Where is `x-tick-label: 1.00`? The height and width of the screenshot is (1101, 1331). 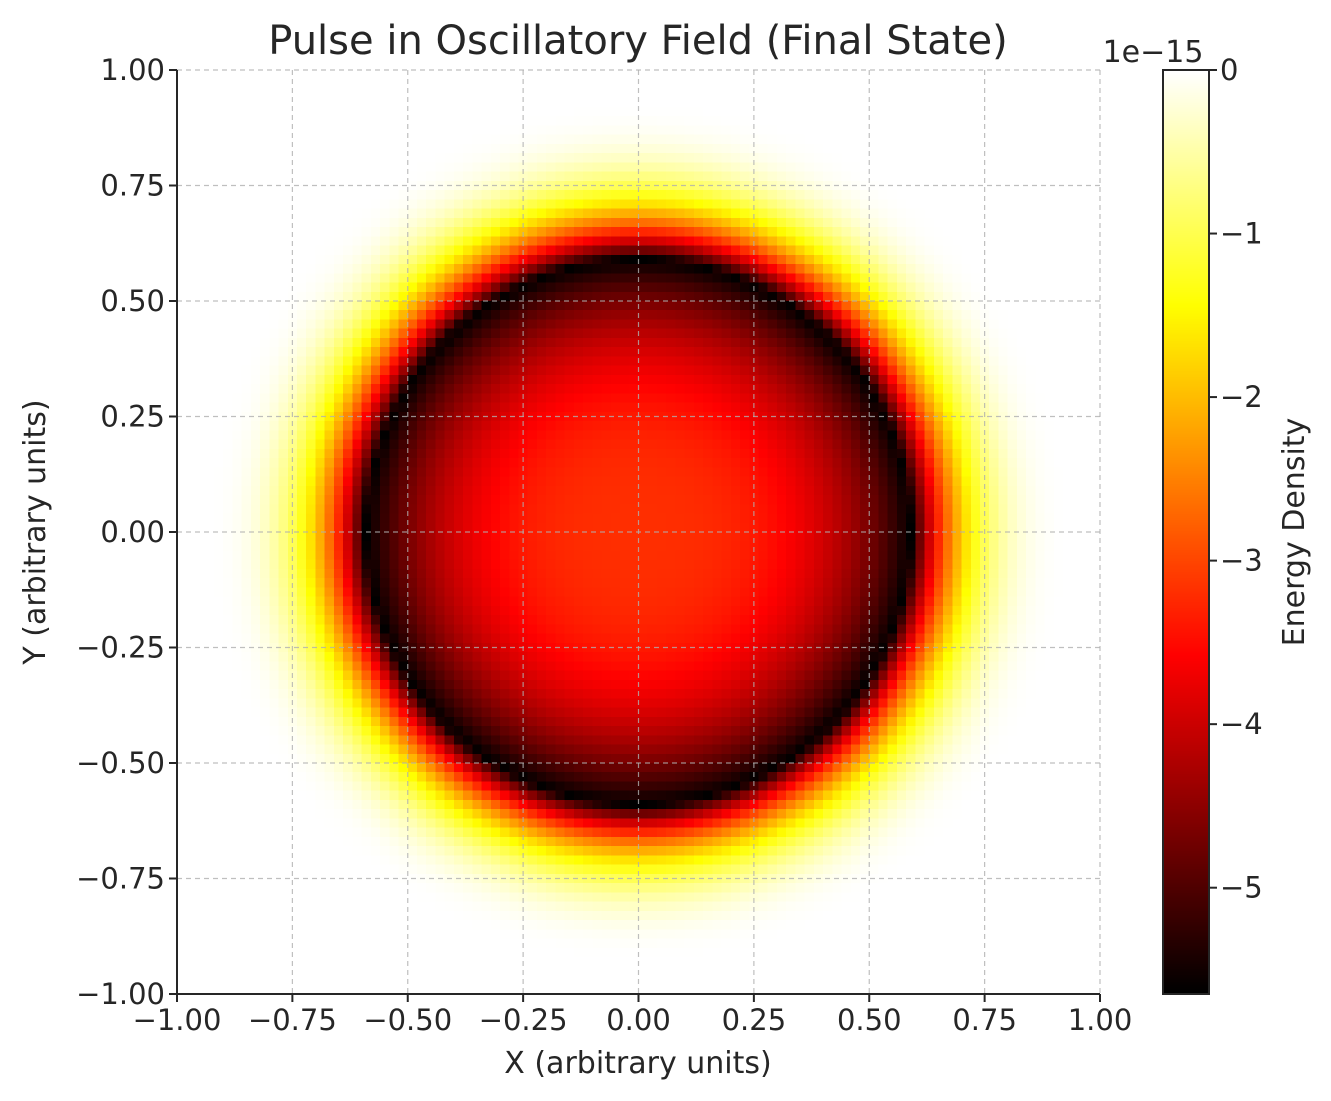
x-tick-label: 1.00 is located at coordinates (1100, 1020).